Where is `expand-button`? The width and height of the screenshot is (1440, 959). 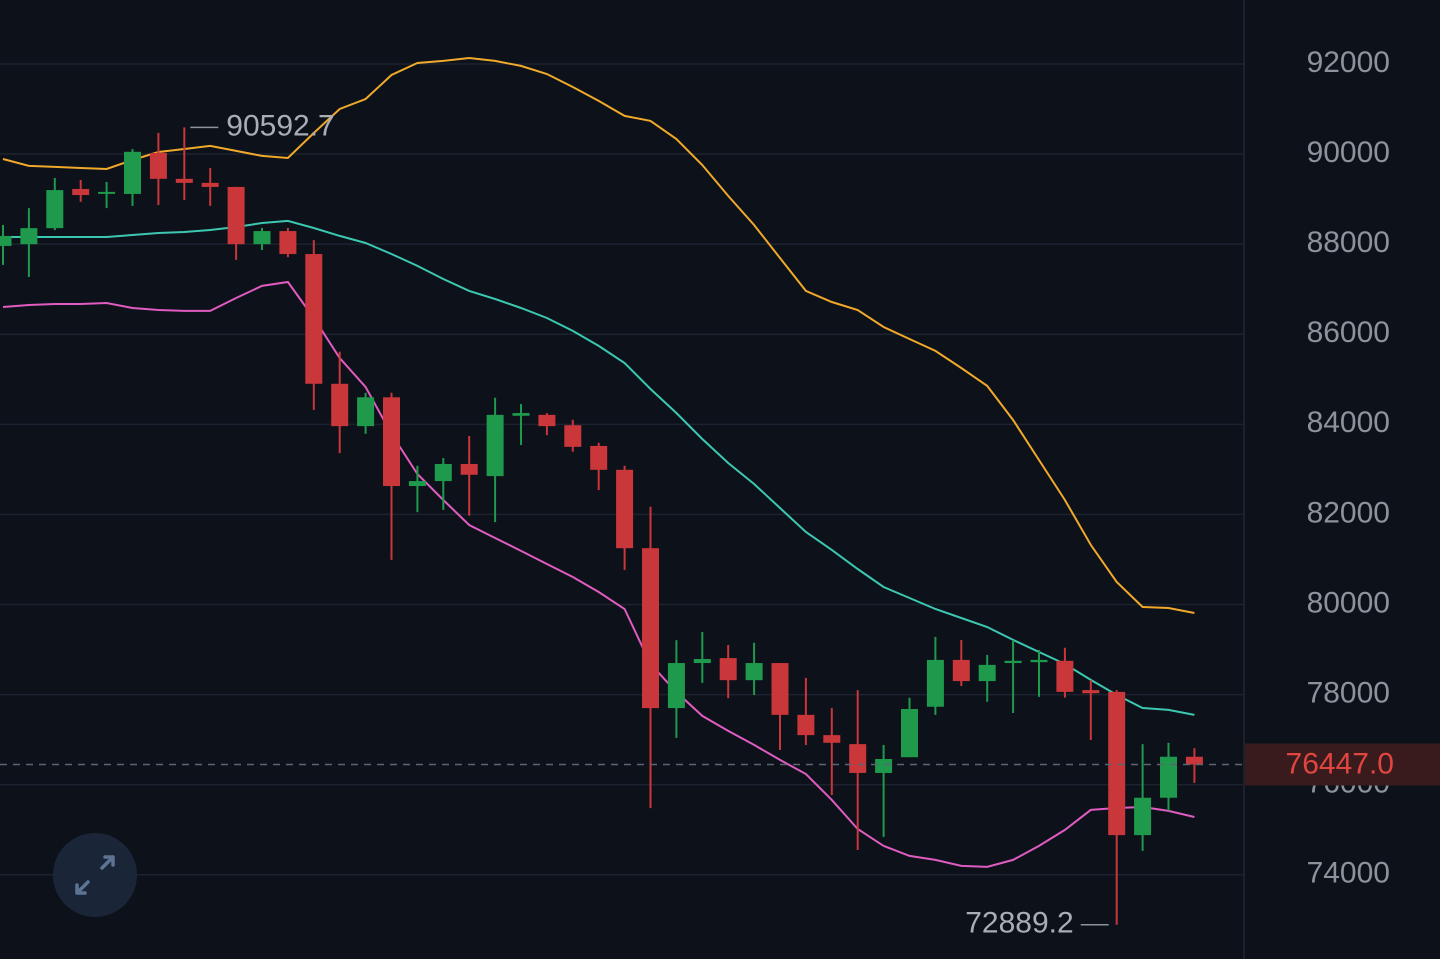
expand-button is located at coordinates (95, 875).